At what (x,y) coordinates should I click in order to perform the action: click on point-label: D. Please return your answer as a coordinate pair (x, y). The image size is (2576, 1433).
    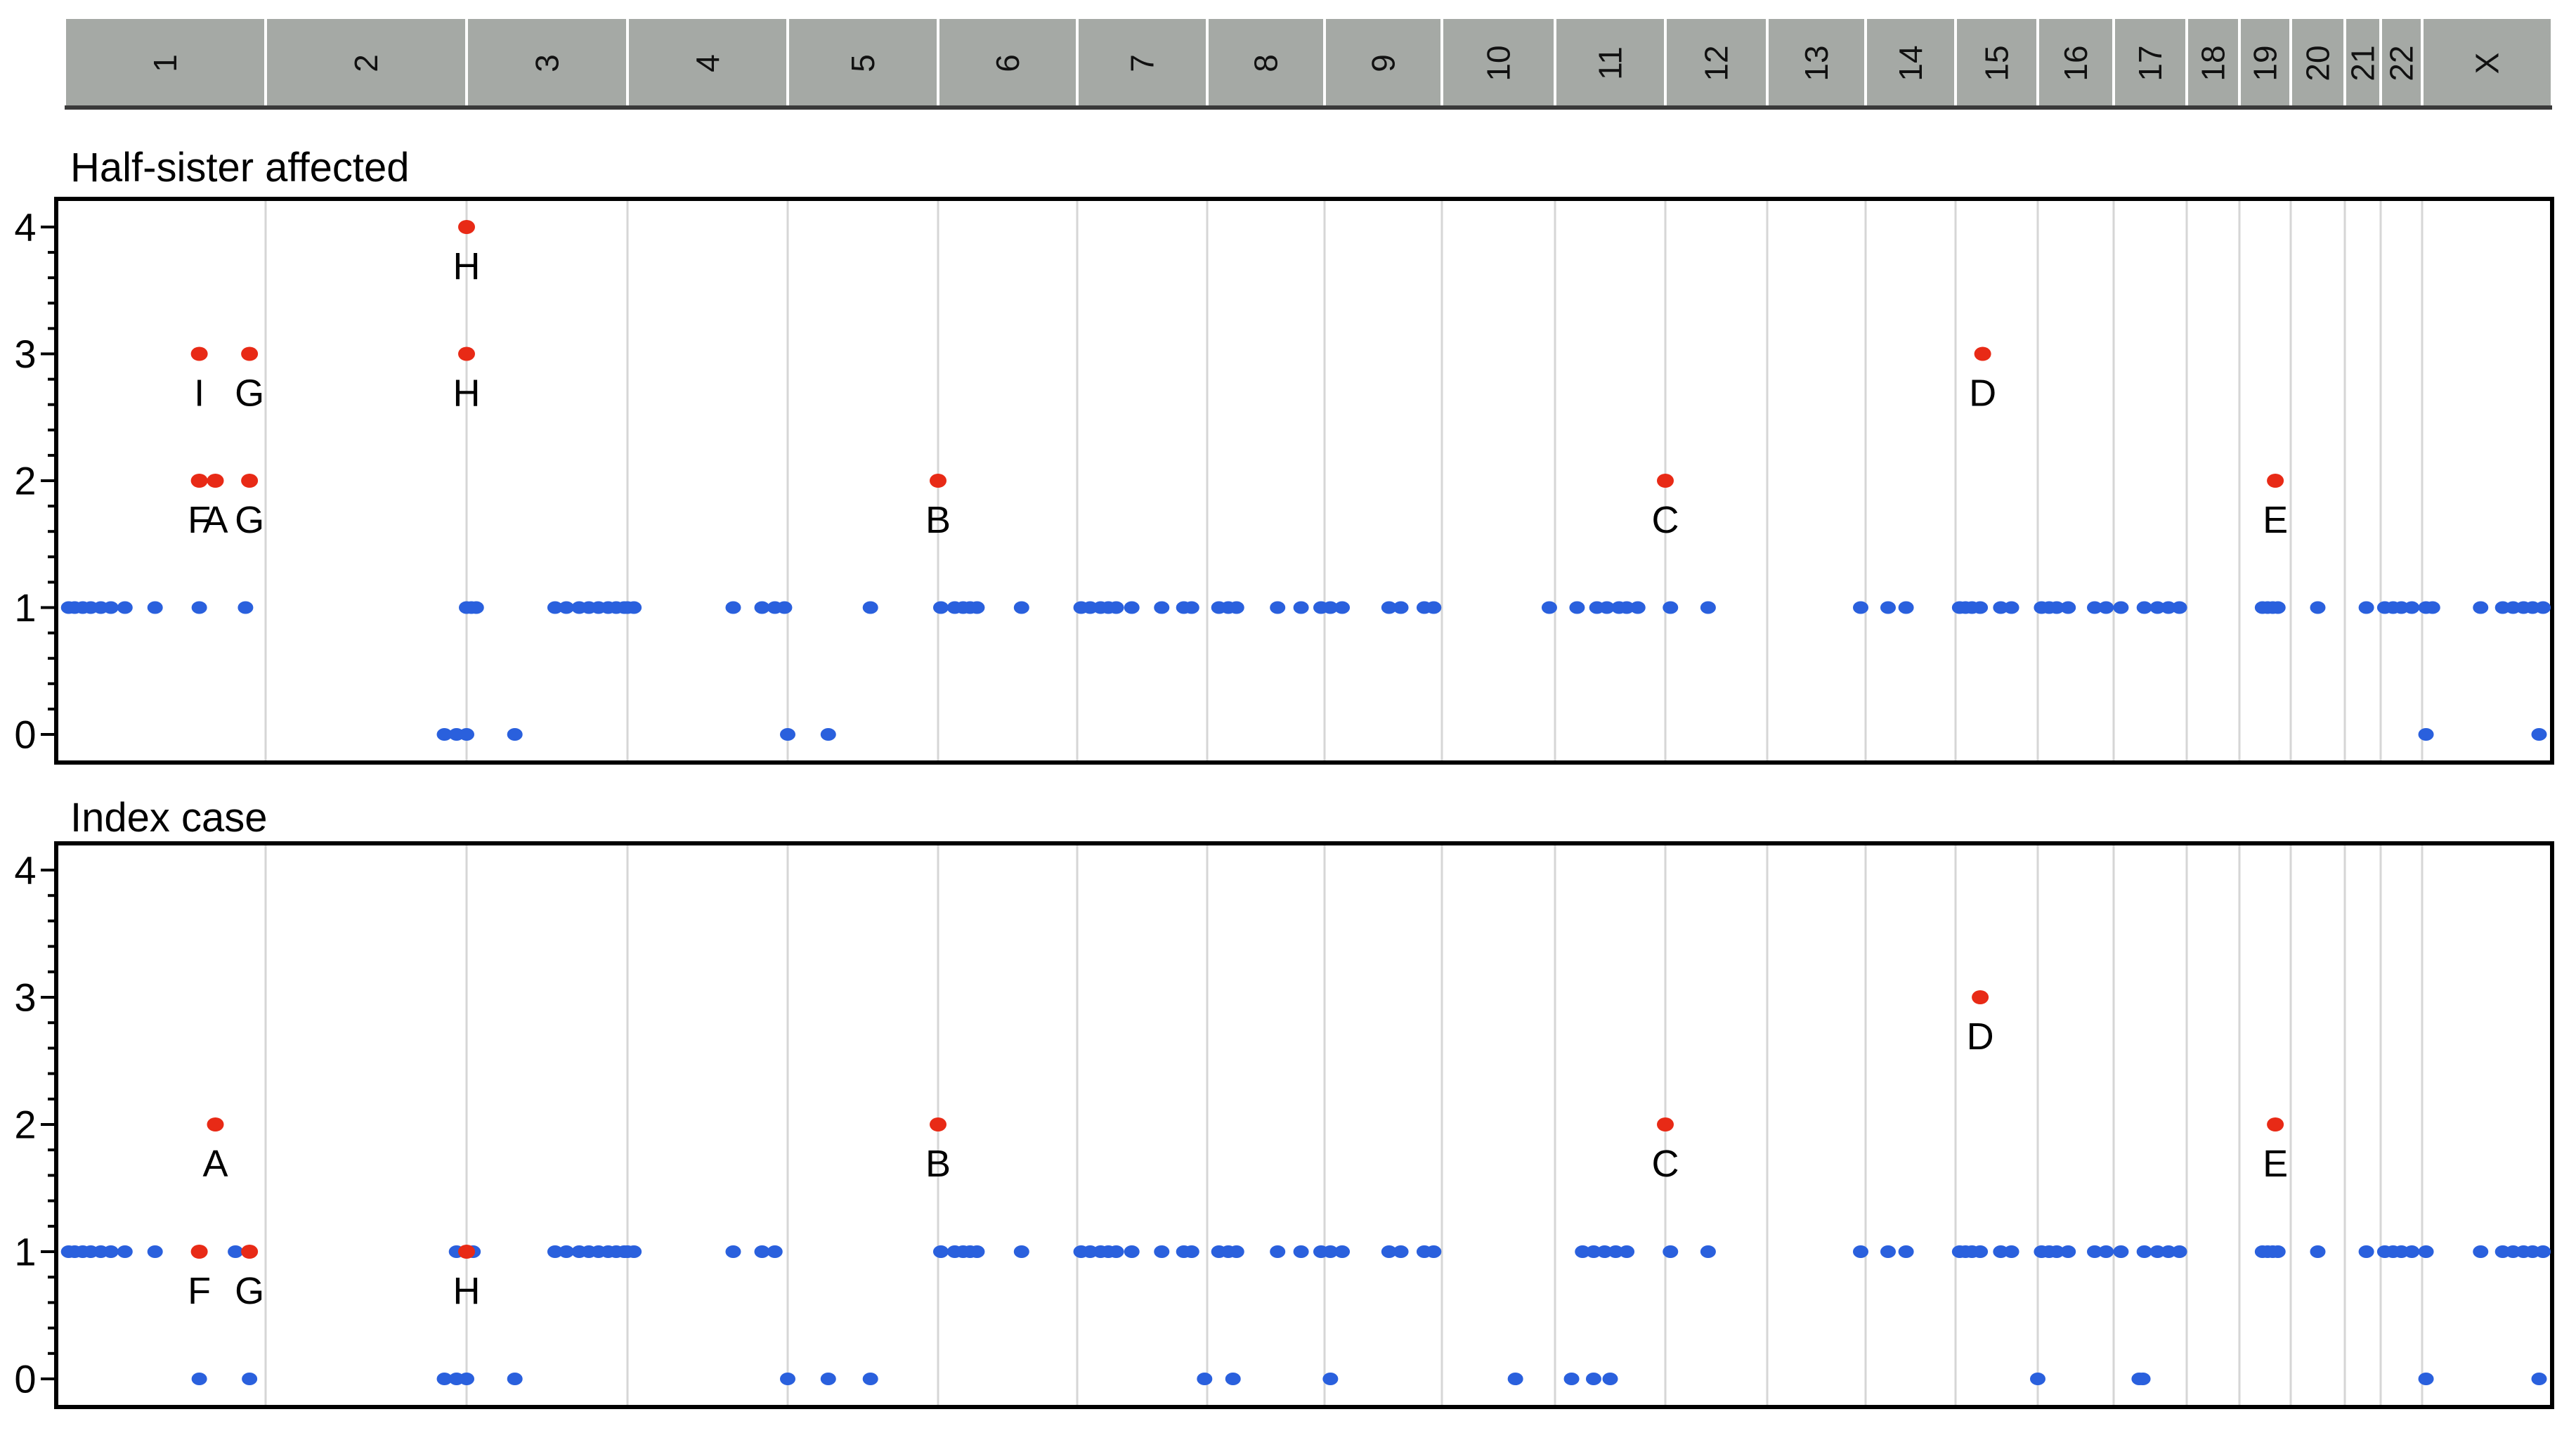
    Looking at the image, I should click on (1980, 1037).